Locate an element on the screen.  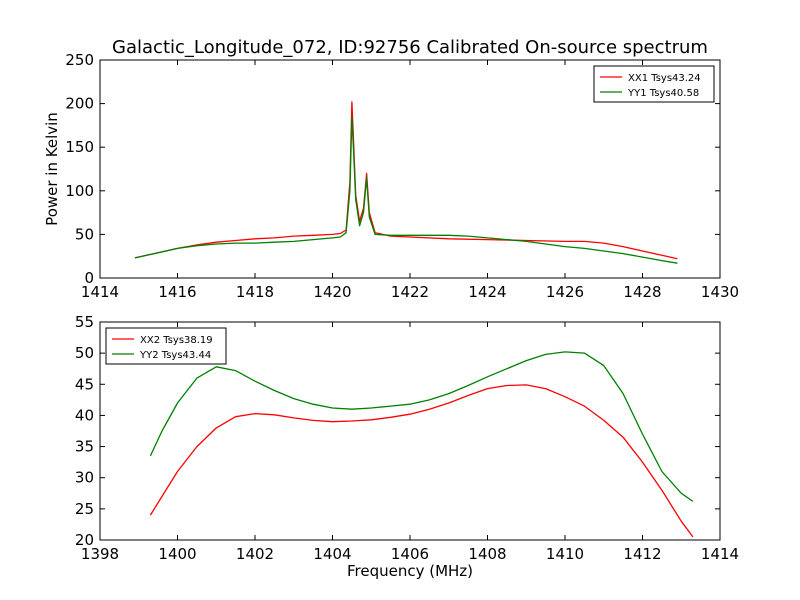
y-tick-label: 200 is located at coordinates (79, 104).